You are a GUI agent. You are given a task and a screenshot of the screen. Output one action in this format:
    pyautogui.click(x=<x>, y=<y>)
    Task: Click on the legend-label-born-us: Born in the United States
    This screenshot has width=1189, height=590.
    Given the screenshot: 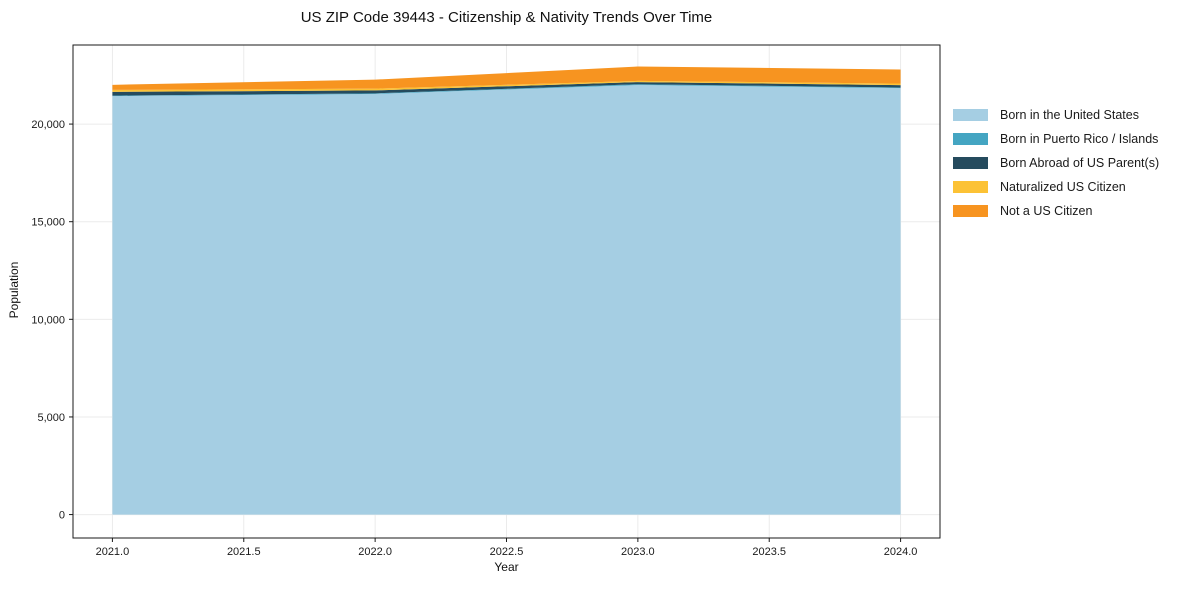 What is the action you would take?
    pyautogui.click(x=1069, y=115)
    